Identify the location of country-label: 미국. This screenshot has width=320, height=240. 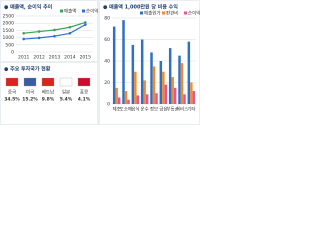
(30, 92).